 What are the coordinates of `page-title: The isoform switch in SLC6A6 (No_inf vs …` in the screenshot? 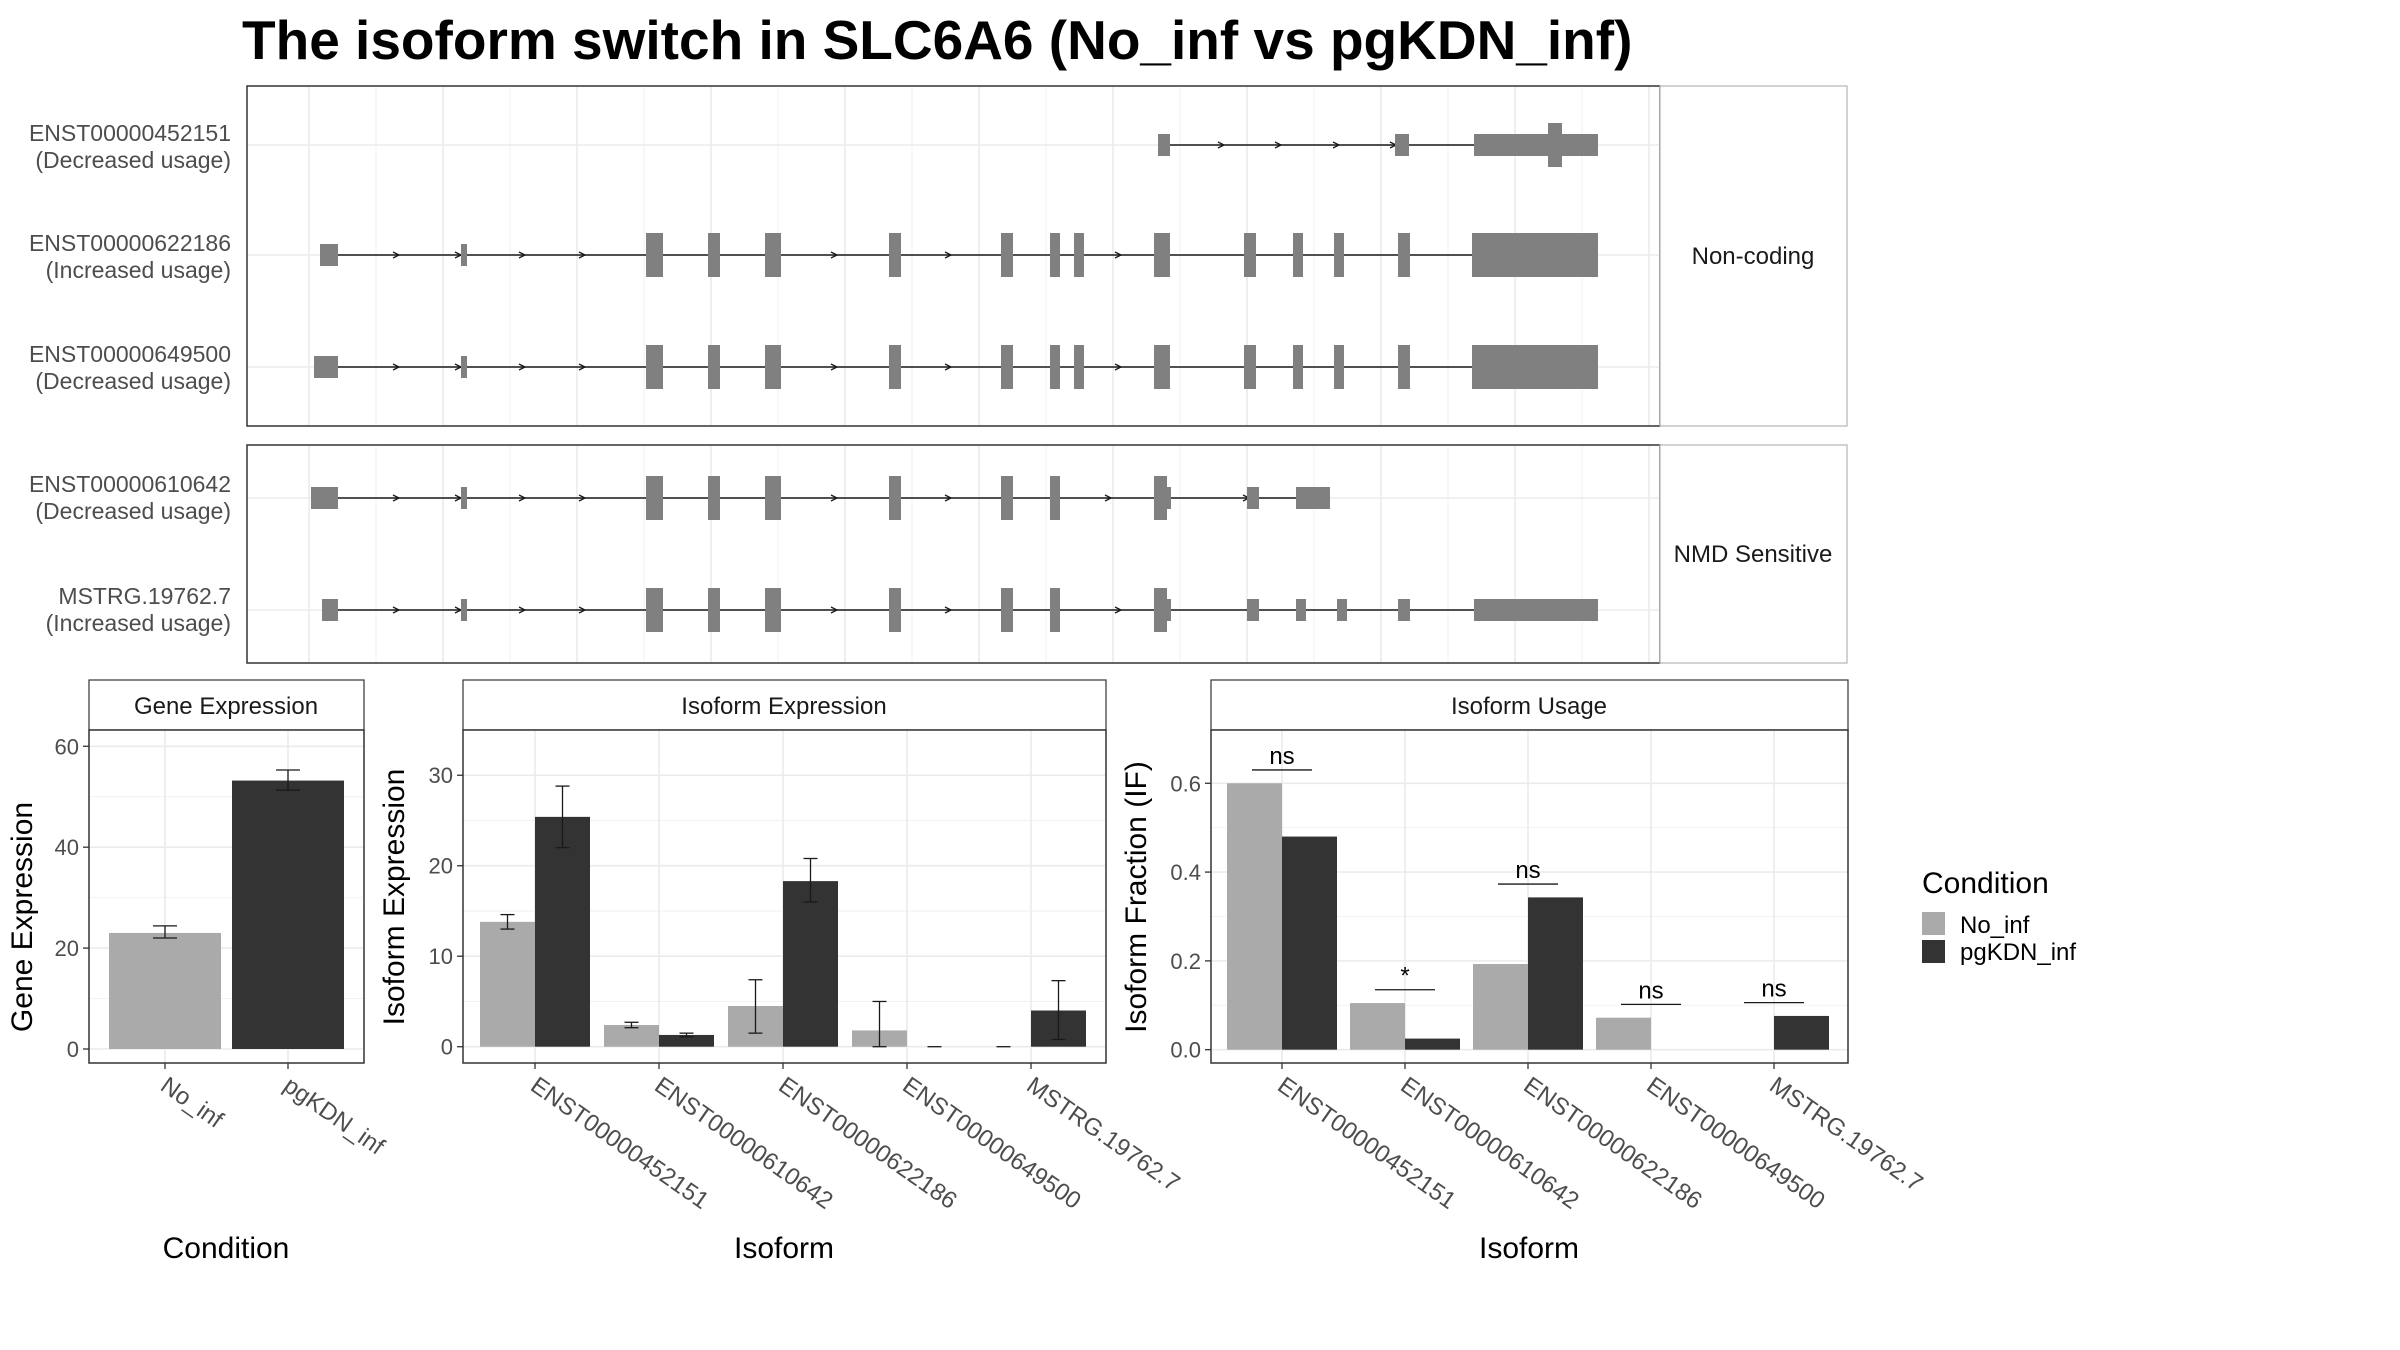 It's located at (937, 40).